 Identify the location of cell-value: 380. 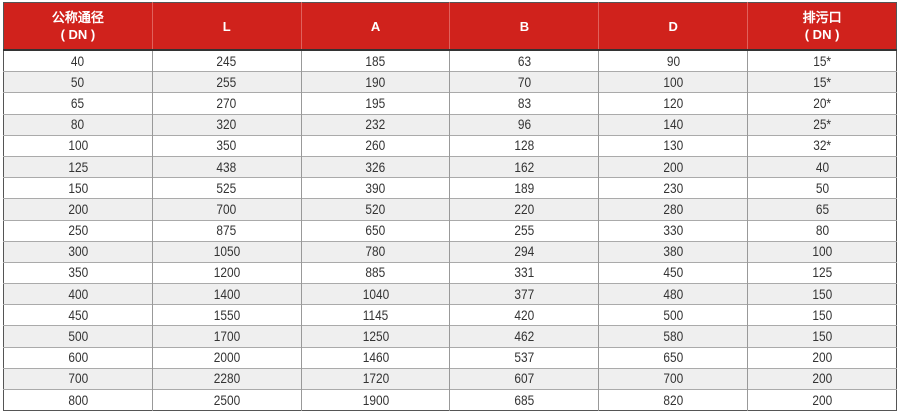
(673, 252).